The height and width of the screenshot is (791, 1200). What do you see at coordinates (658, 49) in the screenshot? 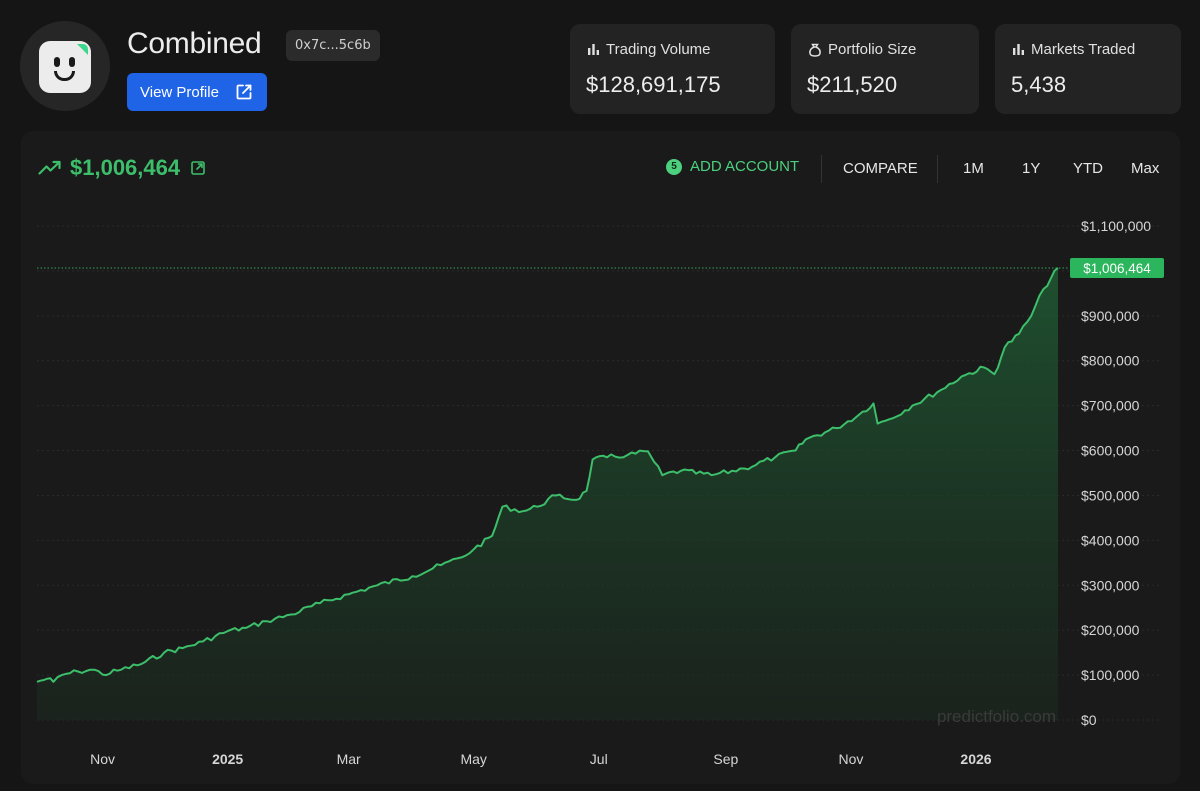
I see `stat-label: Trading Volume` at bounding box center [658, 49].